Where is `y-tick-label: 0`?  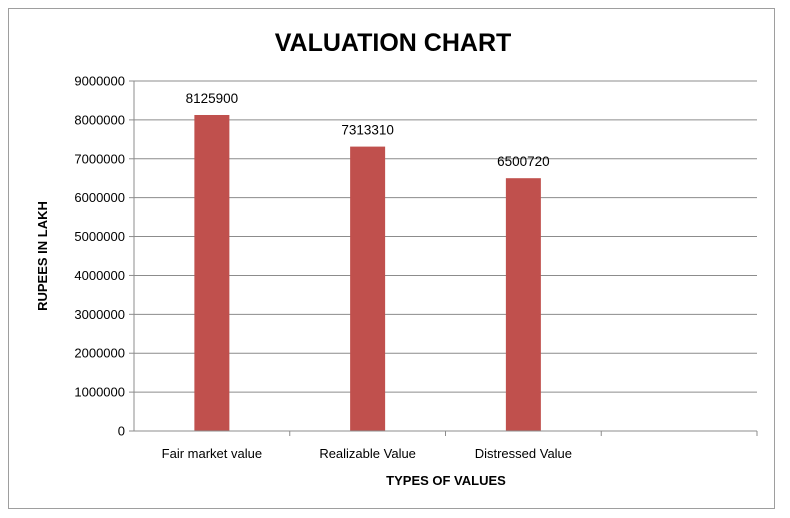 y-tick-label: 0 is located at coordinates (121, 431).